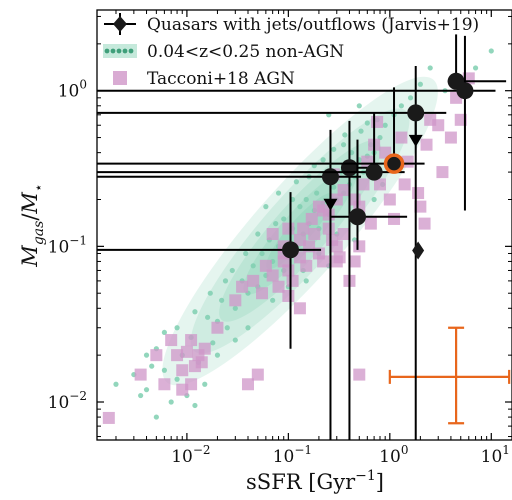 The width and height of the screenshot is (512, 500). Describe the element at coordinates (120, 24) in the screenshot. I see `legend-marker-diamond` at that location.